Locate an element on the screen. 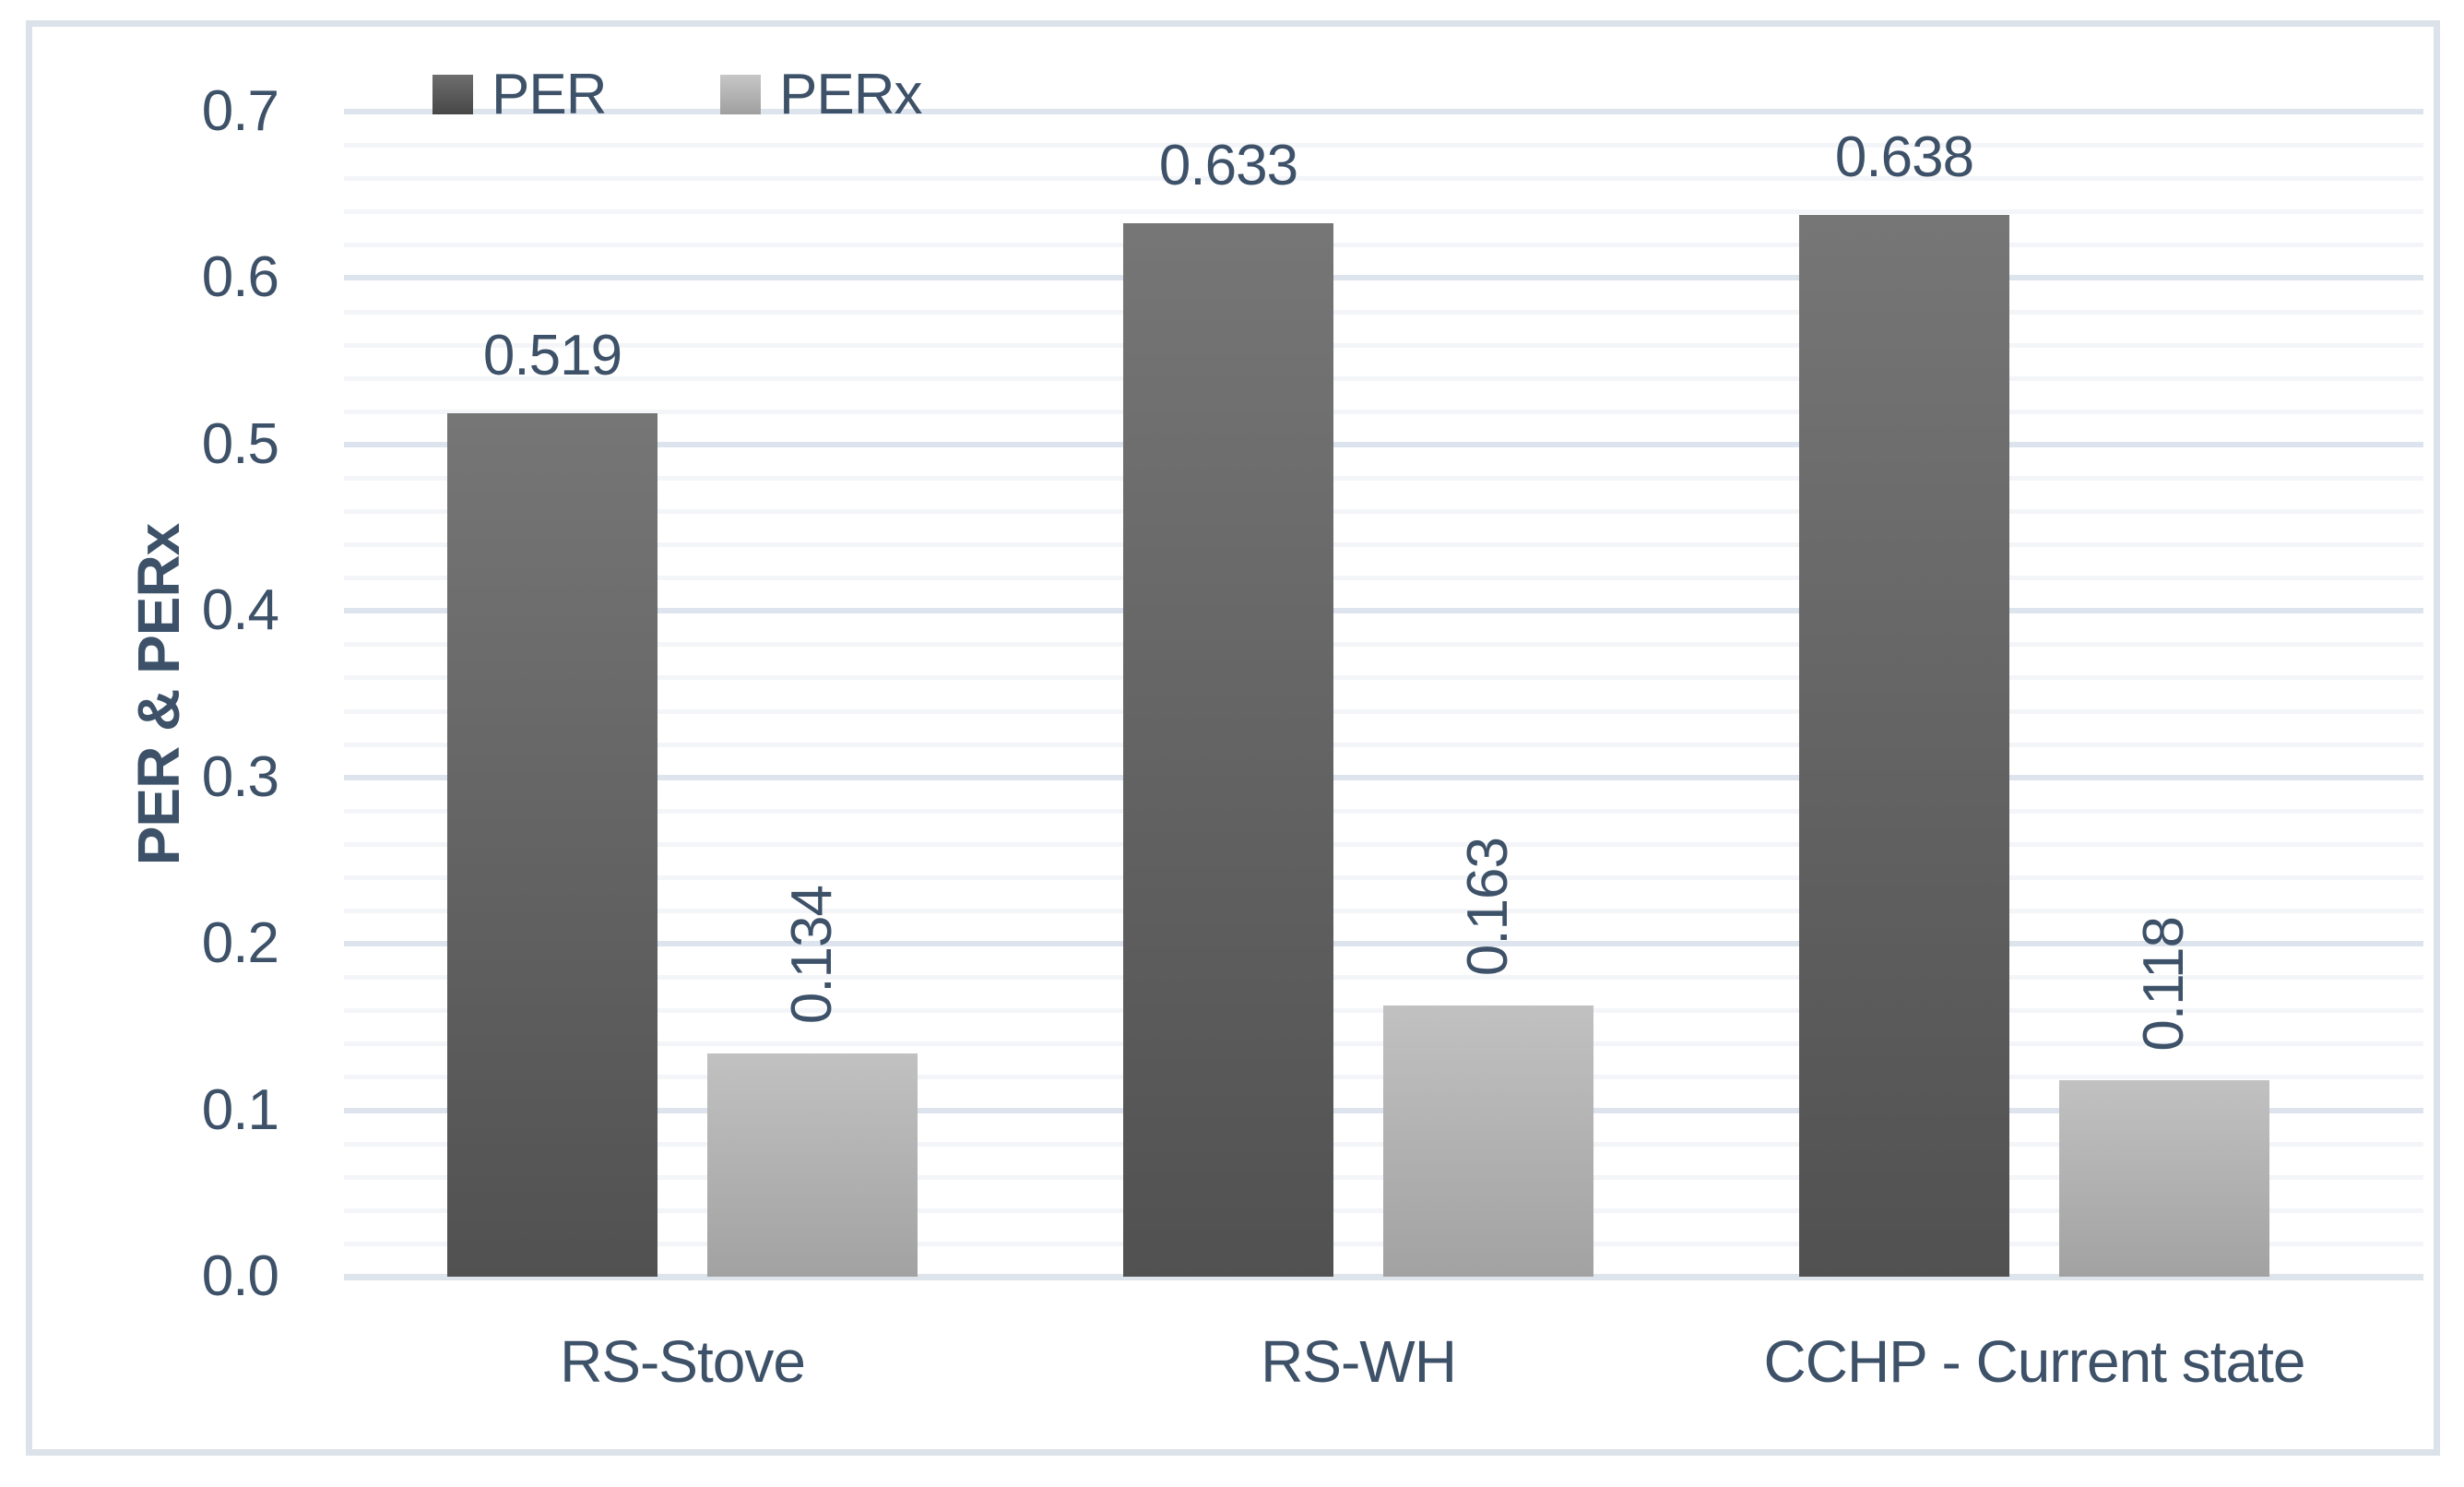 The image size is (2464, 1487). bar-PER-RS-WH is located at coordinates (1228, 749).